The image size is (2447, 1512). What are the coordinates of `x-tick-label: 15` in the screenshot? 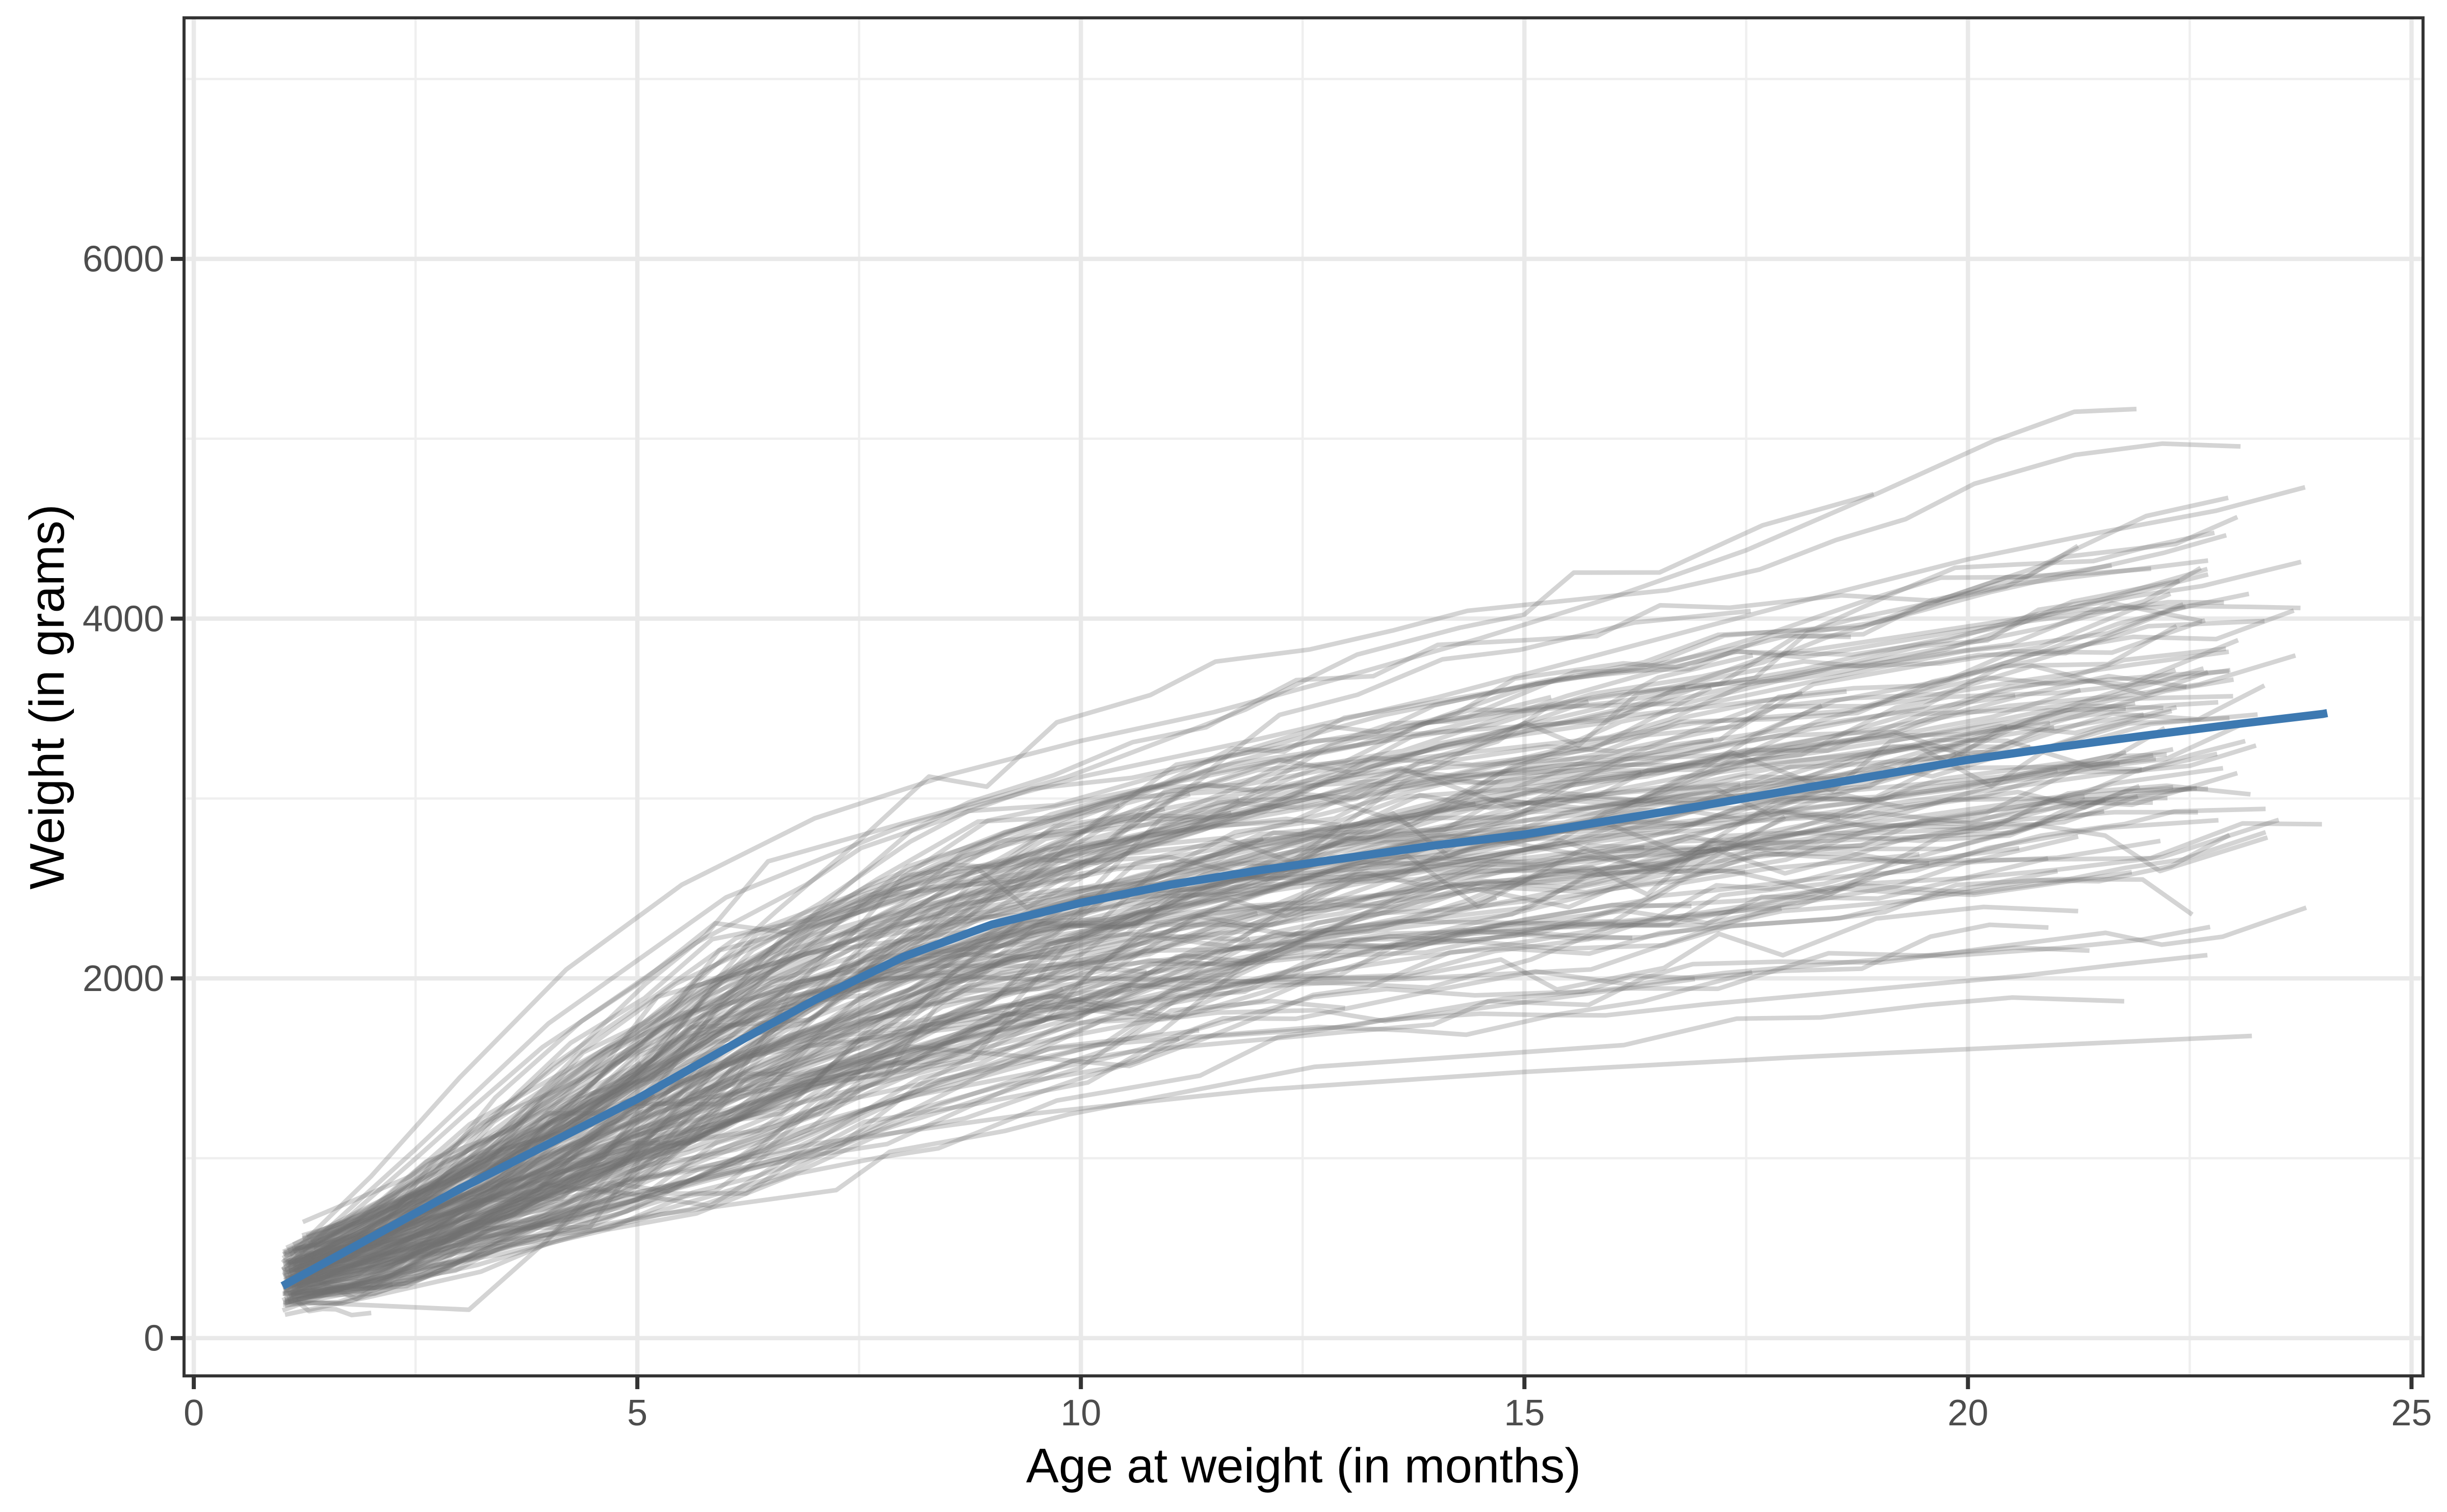 It's located at (1524, 1413).